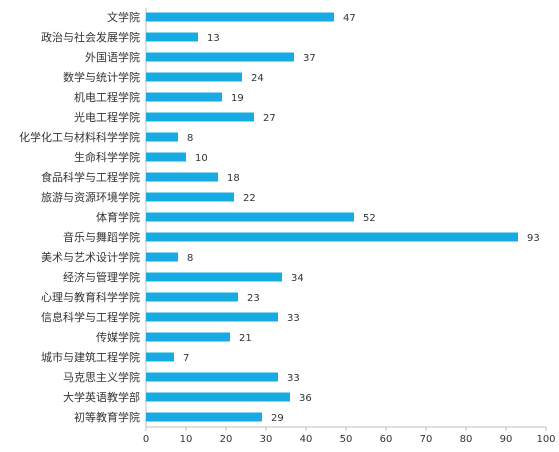  Describe the element at coordinates (146, 439) in the screenshot. I see `x-tick-label: 0` at that location.